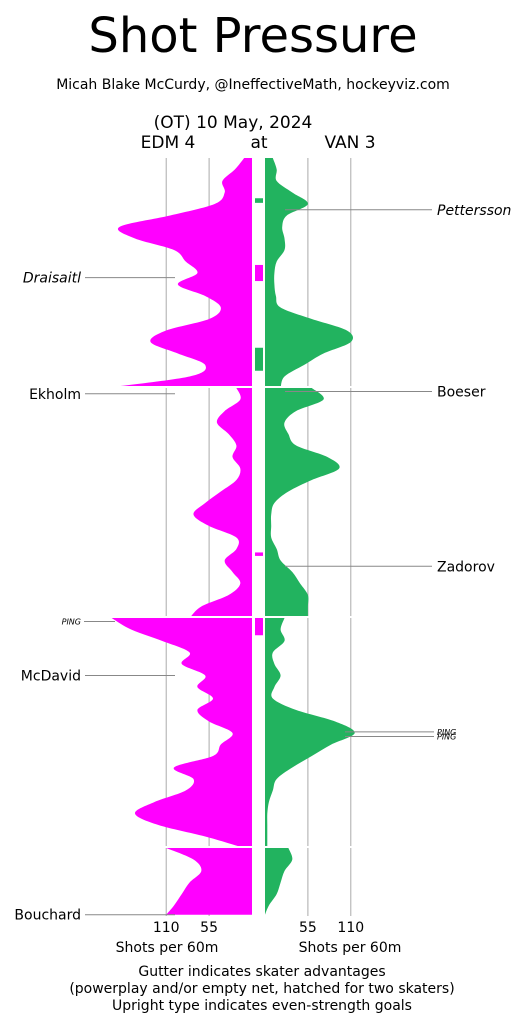  What do you see at coordinates (350, 948) in the screenshot?
I see `x-axis-label-right: Shots per 60m` at bounding box center [350, 948].